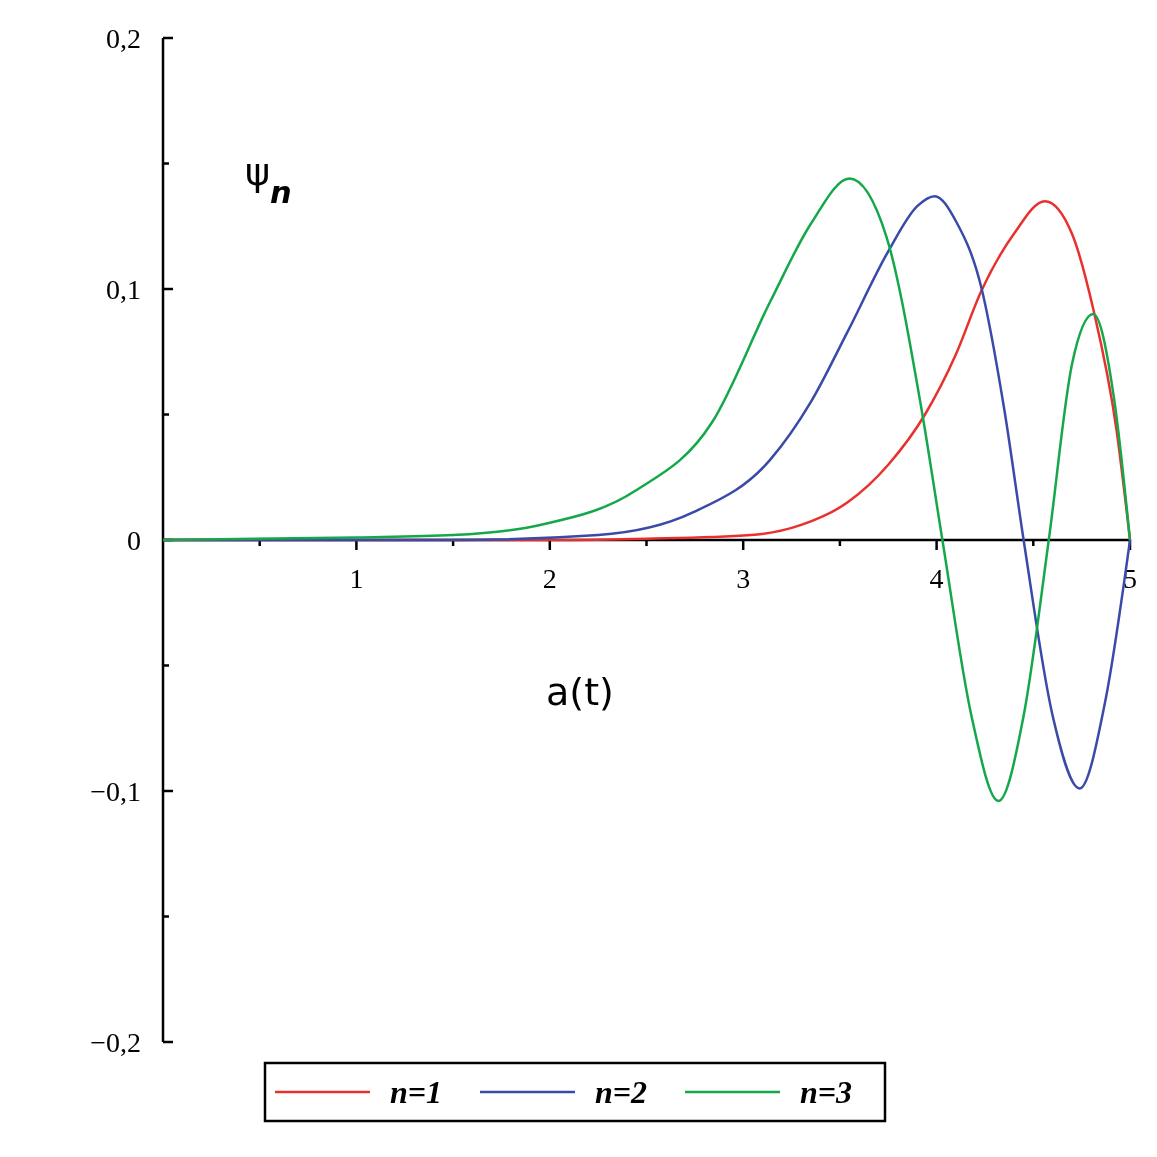 The width and height of the screenshot is (1157, 1157). Describe the element at coordinates (549, 578) in the screenshot. I see `x-tick-label: 2` at that location.